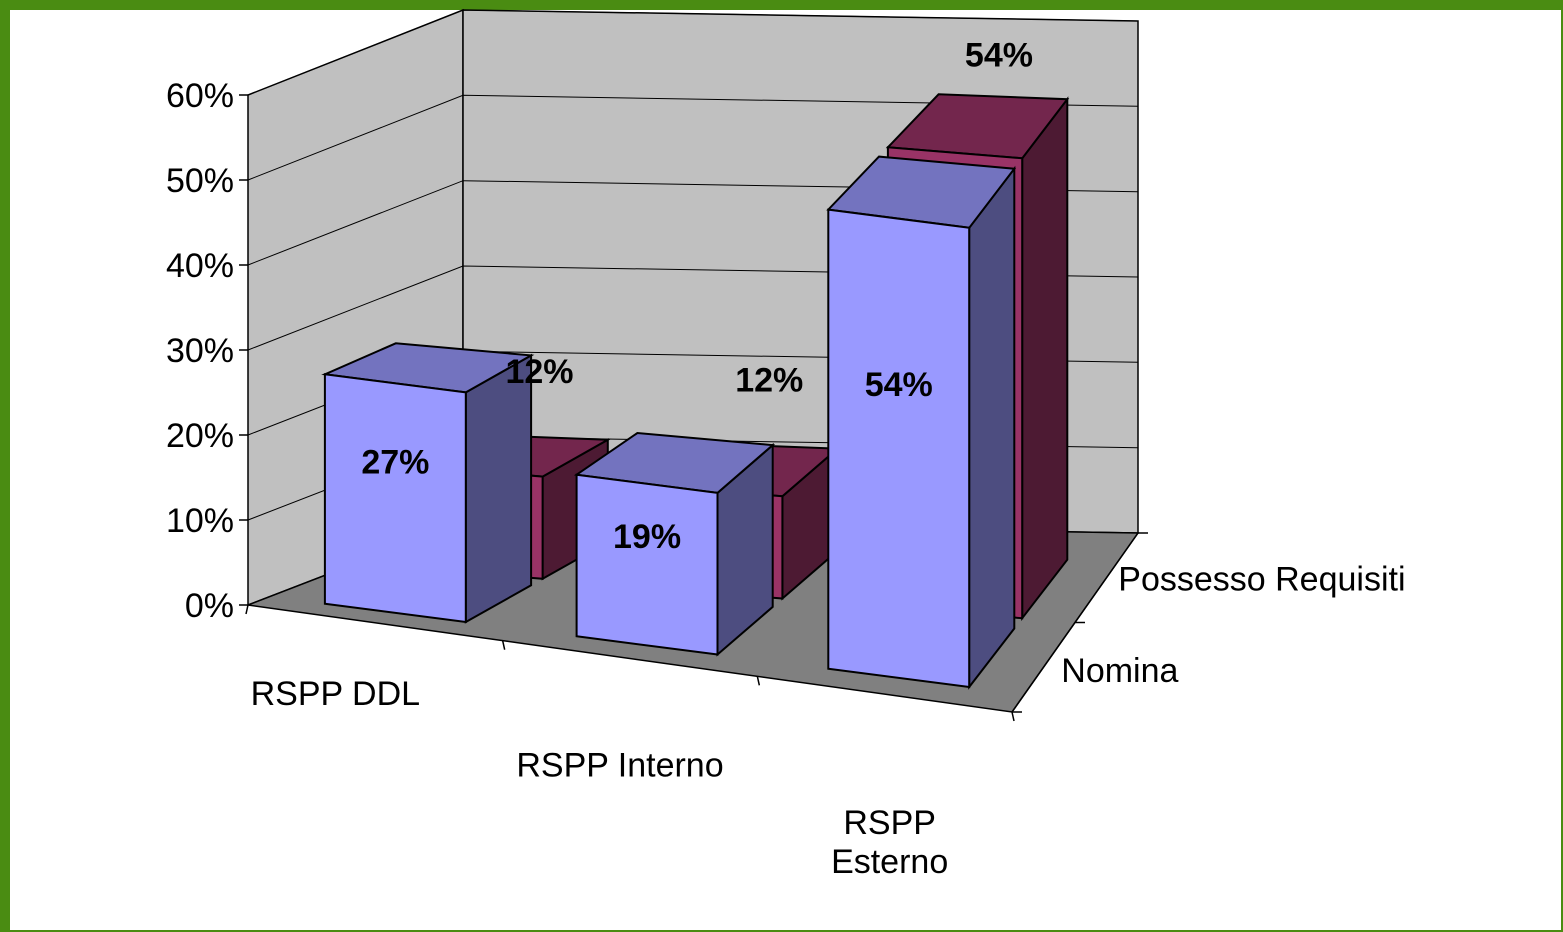  Describe the element at coordinates (999, 55) in the screenshot. I see `data-label-possesso: 54%` at that location.